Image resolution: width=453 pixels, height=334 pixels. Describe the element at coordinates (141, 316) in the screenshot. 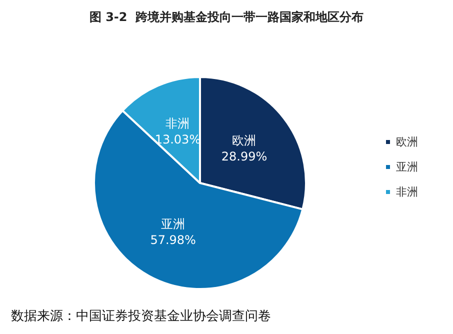

I see `source-note: 数据来源：中国证券投资基金业协会调查问卷` at that location.